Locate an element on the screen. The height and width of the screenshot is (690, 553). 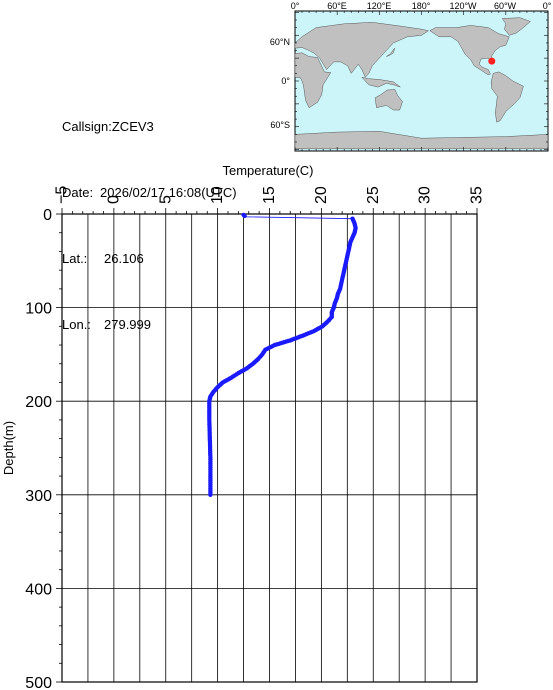
x-axis-tick-labels: −5 0 5 10 15 20 25 30 35 is located at coordinates (270, 195).